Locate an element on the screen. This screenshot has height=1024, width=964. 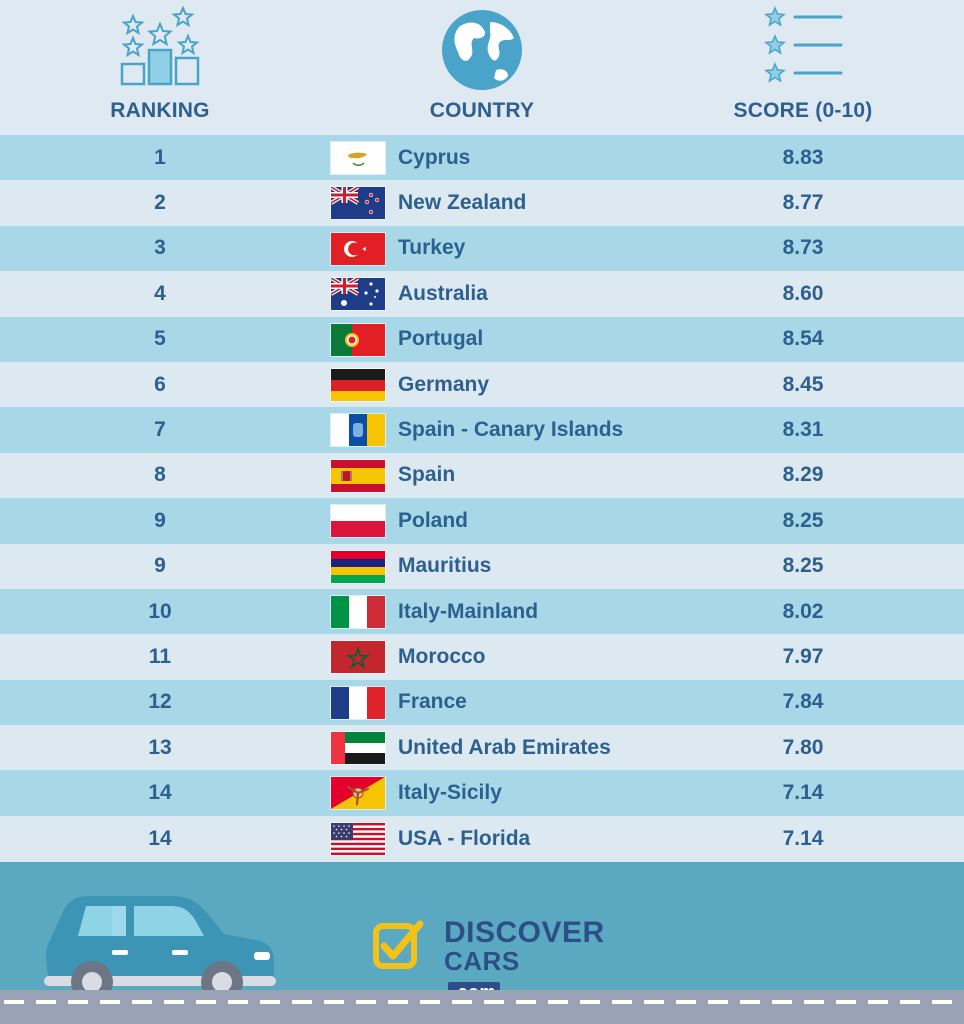
globe-icon is located at coordinates (482, 50).